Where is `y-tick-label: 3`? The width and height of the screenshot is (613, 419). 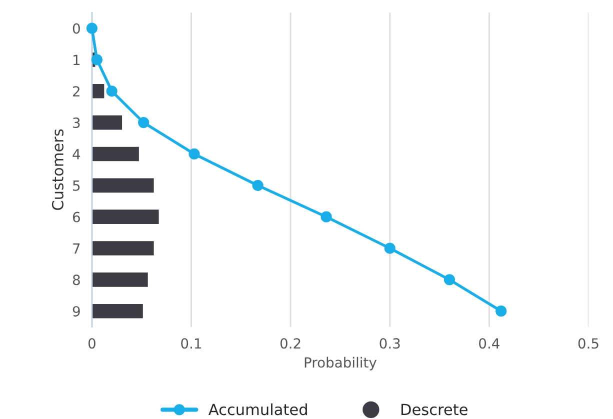
y-tick-label: 3 is located at coordinates (76, 123).